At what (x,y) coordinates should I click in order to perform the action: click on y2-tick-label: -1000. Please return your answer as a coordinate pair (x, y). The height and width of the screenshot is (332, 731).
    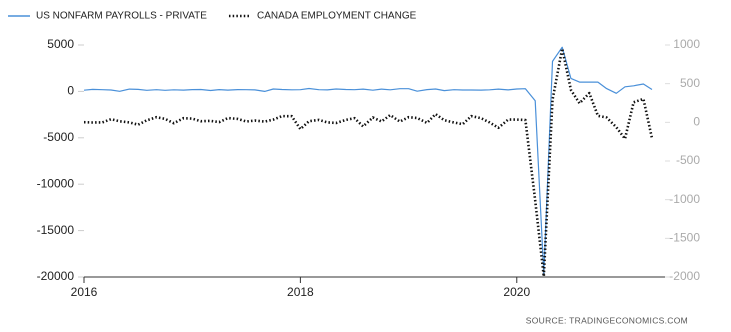
    Looking at the image, I should click on (684, 199).